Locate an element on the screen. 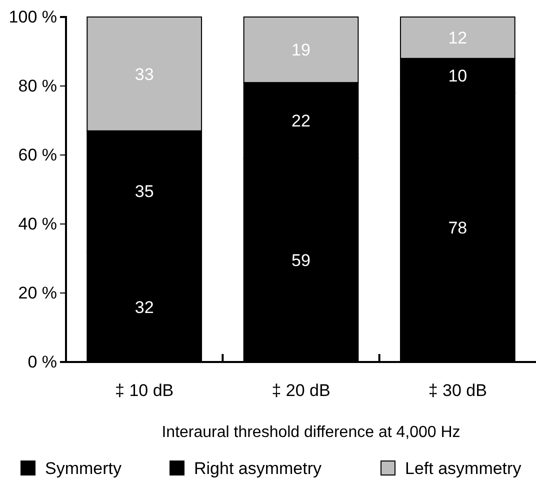 This screenshot has width=536, height=487. x-tick-label: ‡ 20 dB is located at coordinates (301, 390).